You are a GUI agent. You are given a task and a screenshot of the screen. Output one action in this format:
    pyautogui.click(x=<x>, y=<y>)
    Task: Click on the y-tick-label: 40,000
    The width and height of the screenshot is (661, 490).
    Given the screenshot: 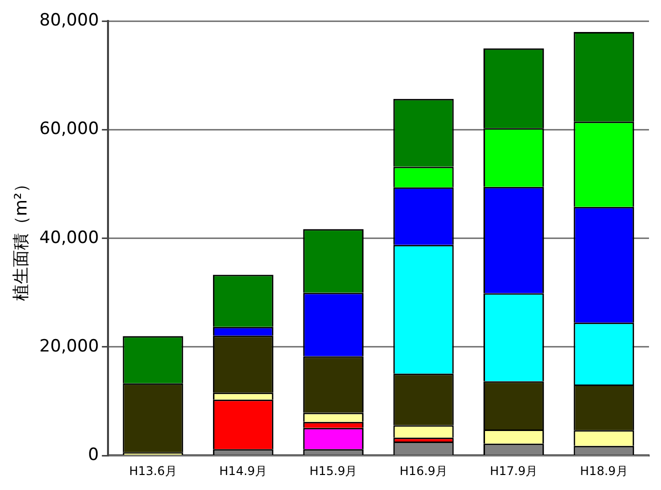 What is the action you would take?
    pyautogui.click(x=69, y=238)
    